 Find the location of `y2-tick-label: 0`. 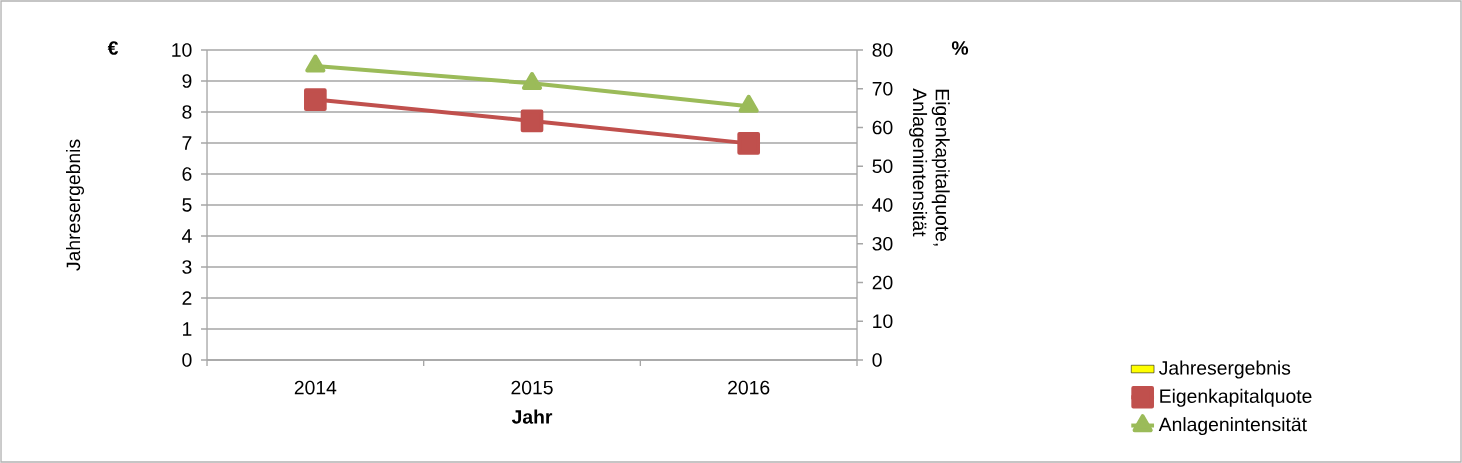

y2-tick-label: 0 is located at coordinates (877, 360).